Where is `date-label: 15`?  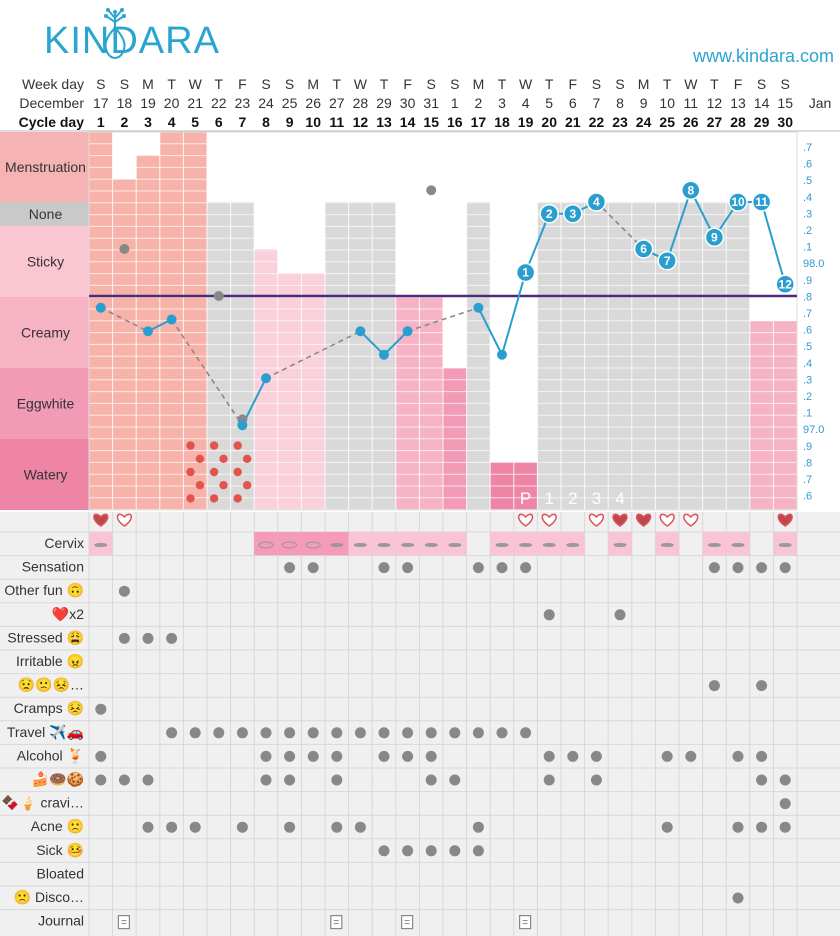 date-label: 15 is located at coordinates (785, 103).